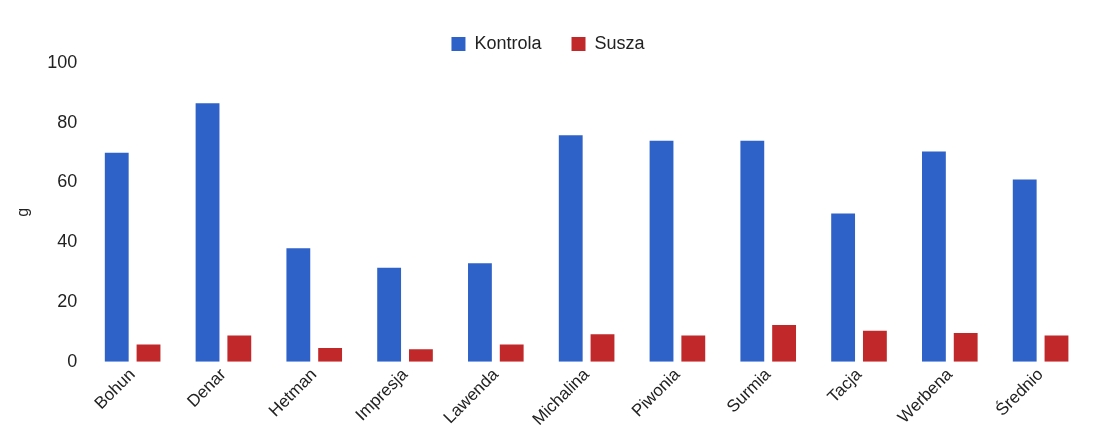 This screenshot has height=438, width=1096. Describe the element at coordinates (67, 241) in the screenshot. I see `y-tick-label: 40` at that location.